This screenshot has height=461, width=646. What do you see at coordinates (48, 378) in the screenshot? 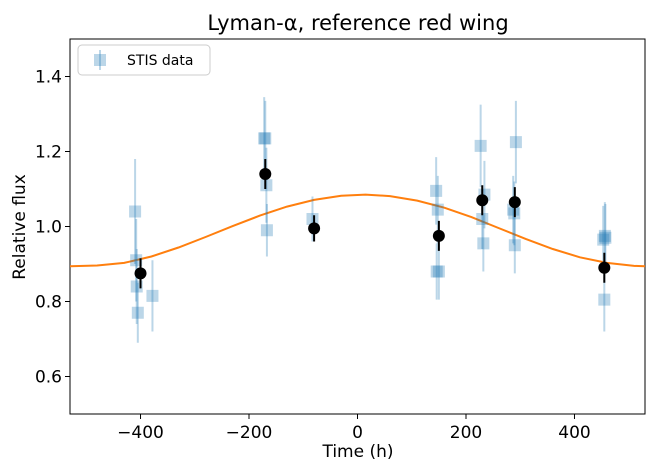
I see `y-tick-label: 0.6` at bounding box center [48, 378].